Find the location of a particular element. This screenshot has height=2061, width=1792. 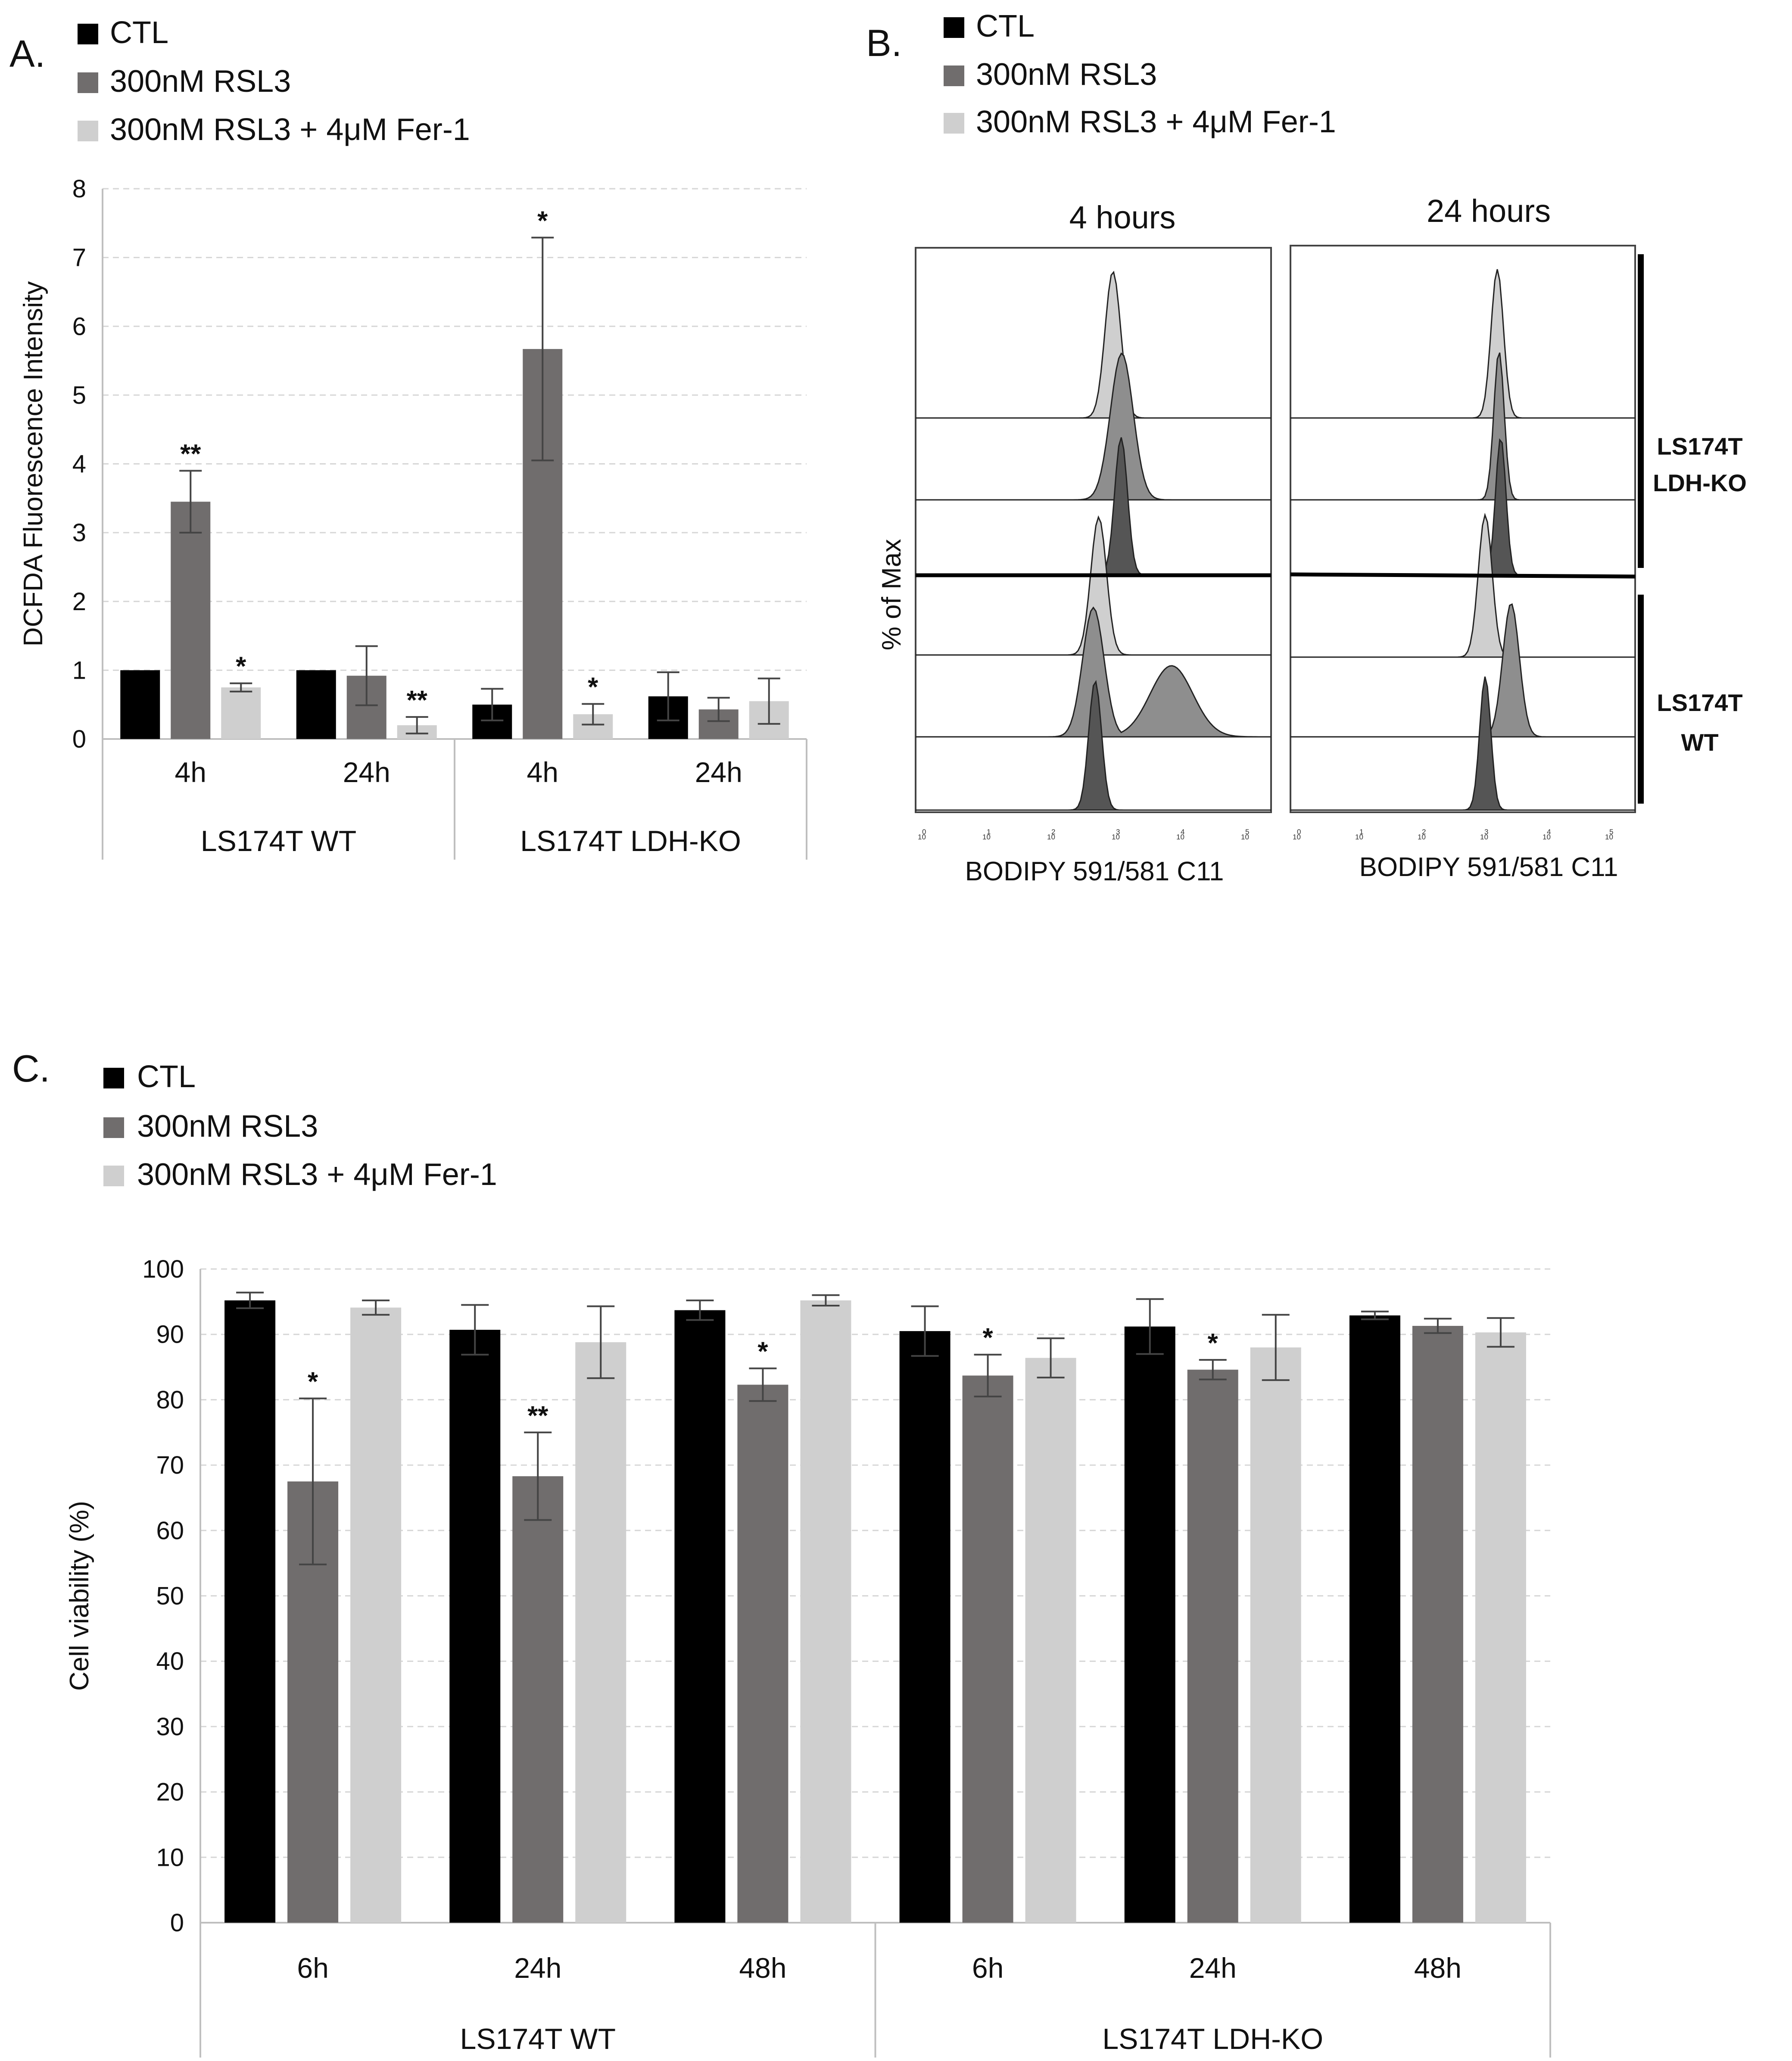

flow-tick-1e2: 102 is located at coordinates (1422, 834).